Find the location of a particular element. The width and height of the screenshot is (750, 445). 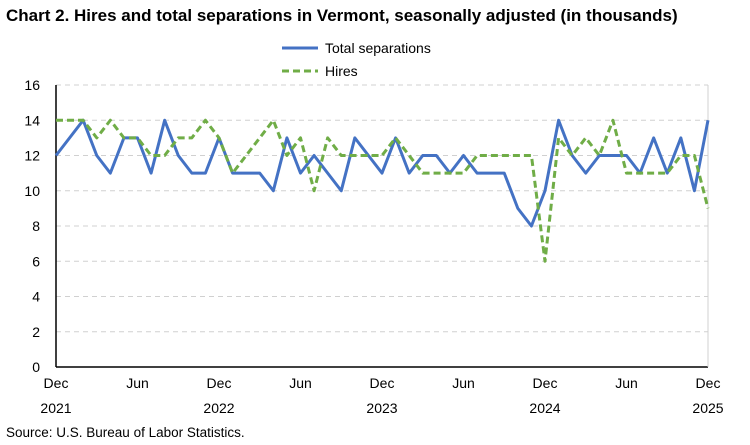

y-tick-label: 6 is located at coordinates (36, 261).